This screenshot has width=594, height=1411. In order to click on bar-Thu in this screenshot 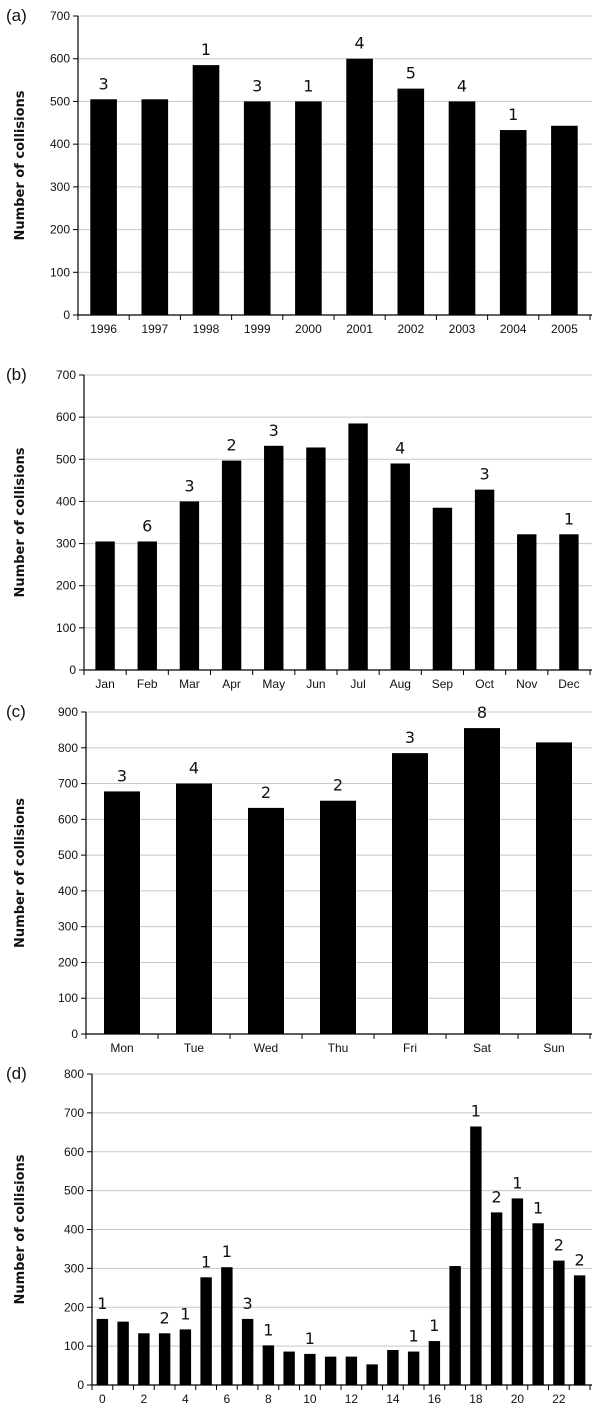, I will do `click(338, 917)`.